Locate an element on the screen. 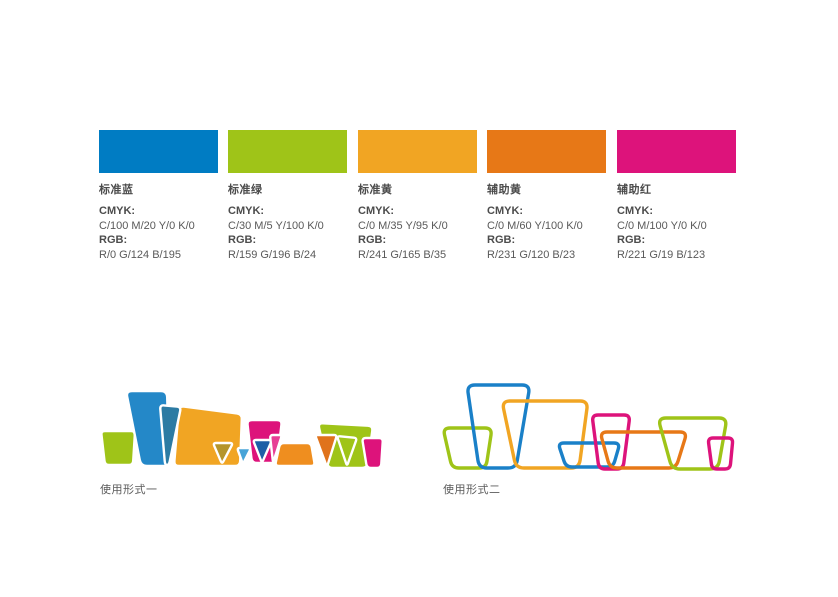 The image size is (838, 597). cmyk-value: C/100 M/20 Y/0 K/0 is located at coordinates (147, 225).